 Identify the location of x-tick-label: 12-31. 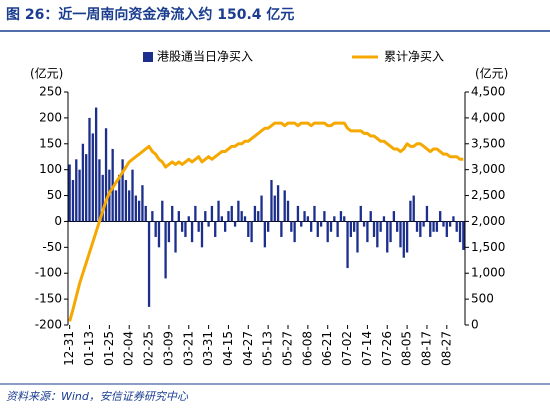
(69, 348).